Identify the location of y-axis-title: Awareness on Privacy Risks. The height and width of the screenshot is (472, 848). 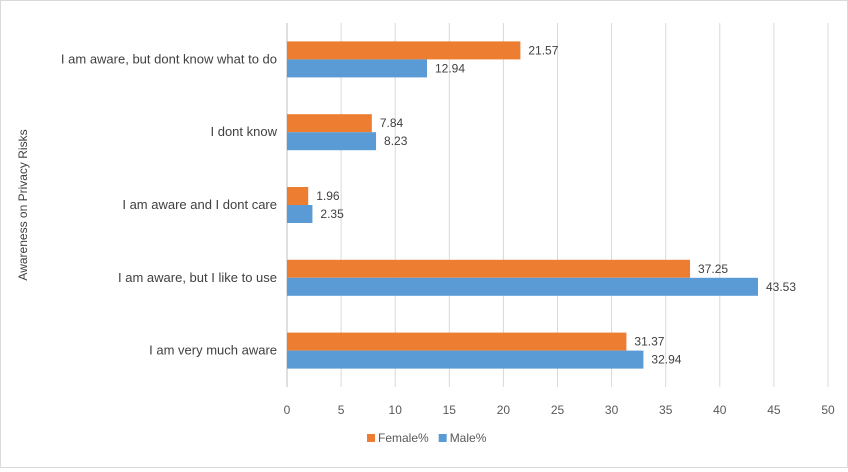
(23, 204).